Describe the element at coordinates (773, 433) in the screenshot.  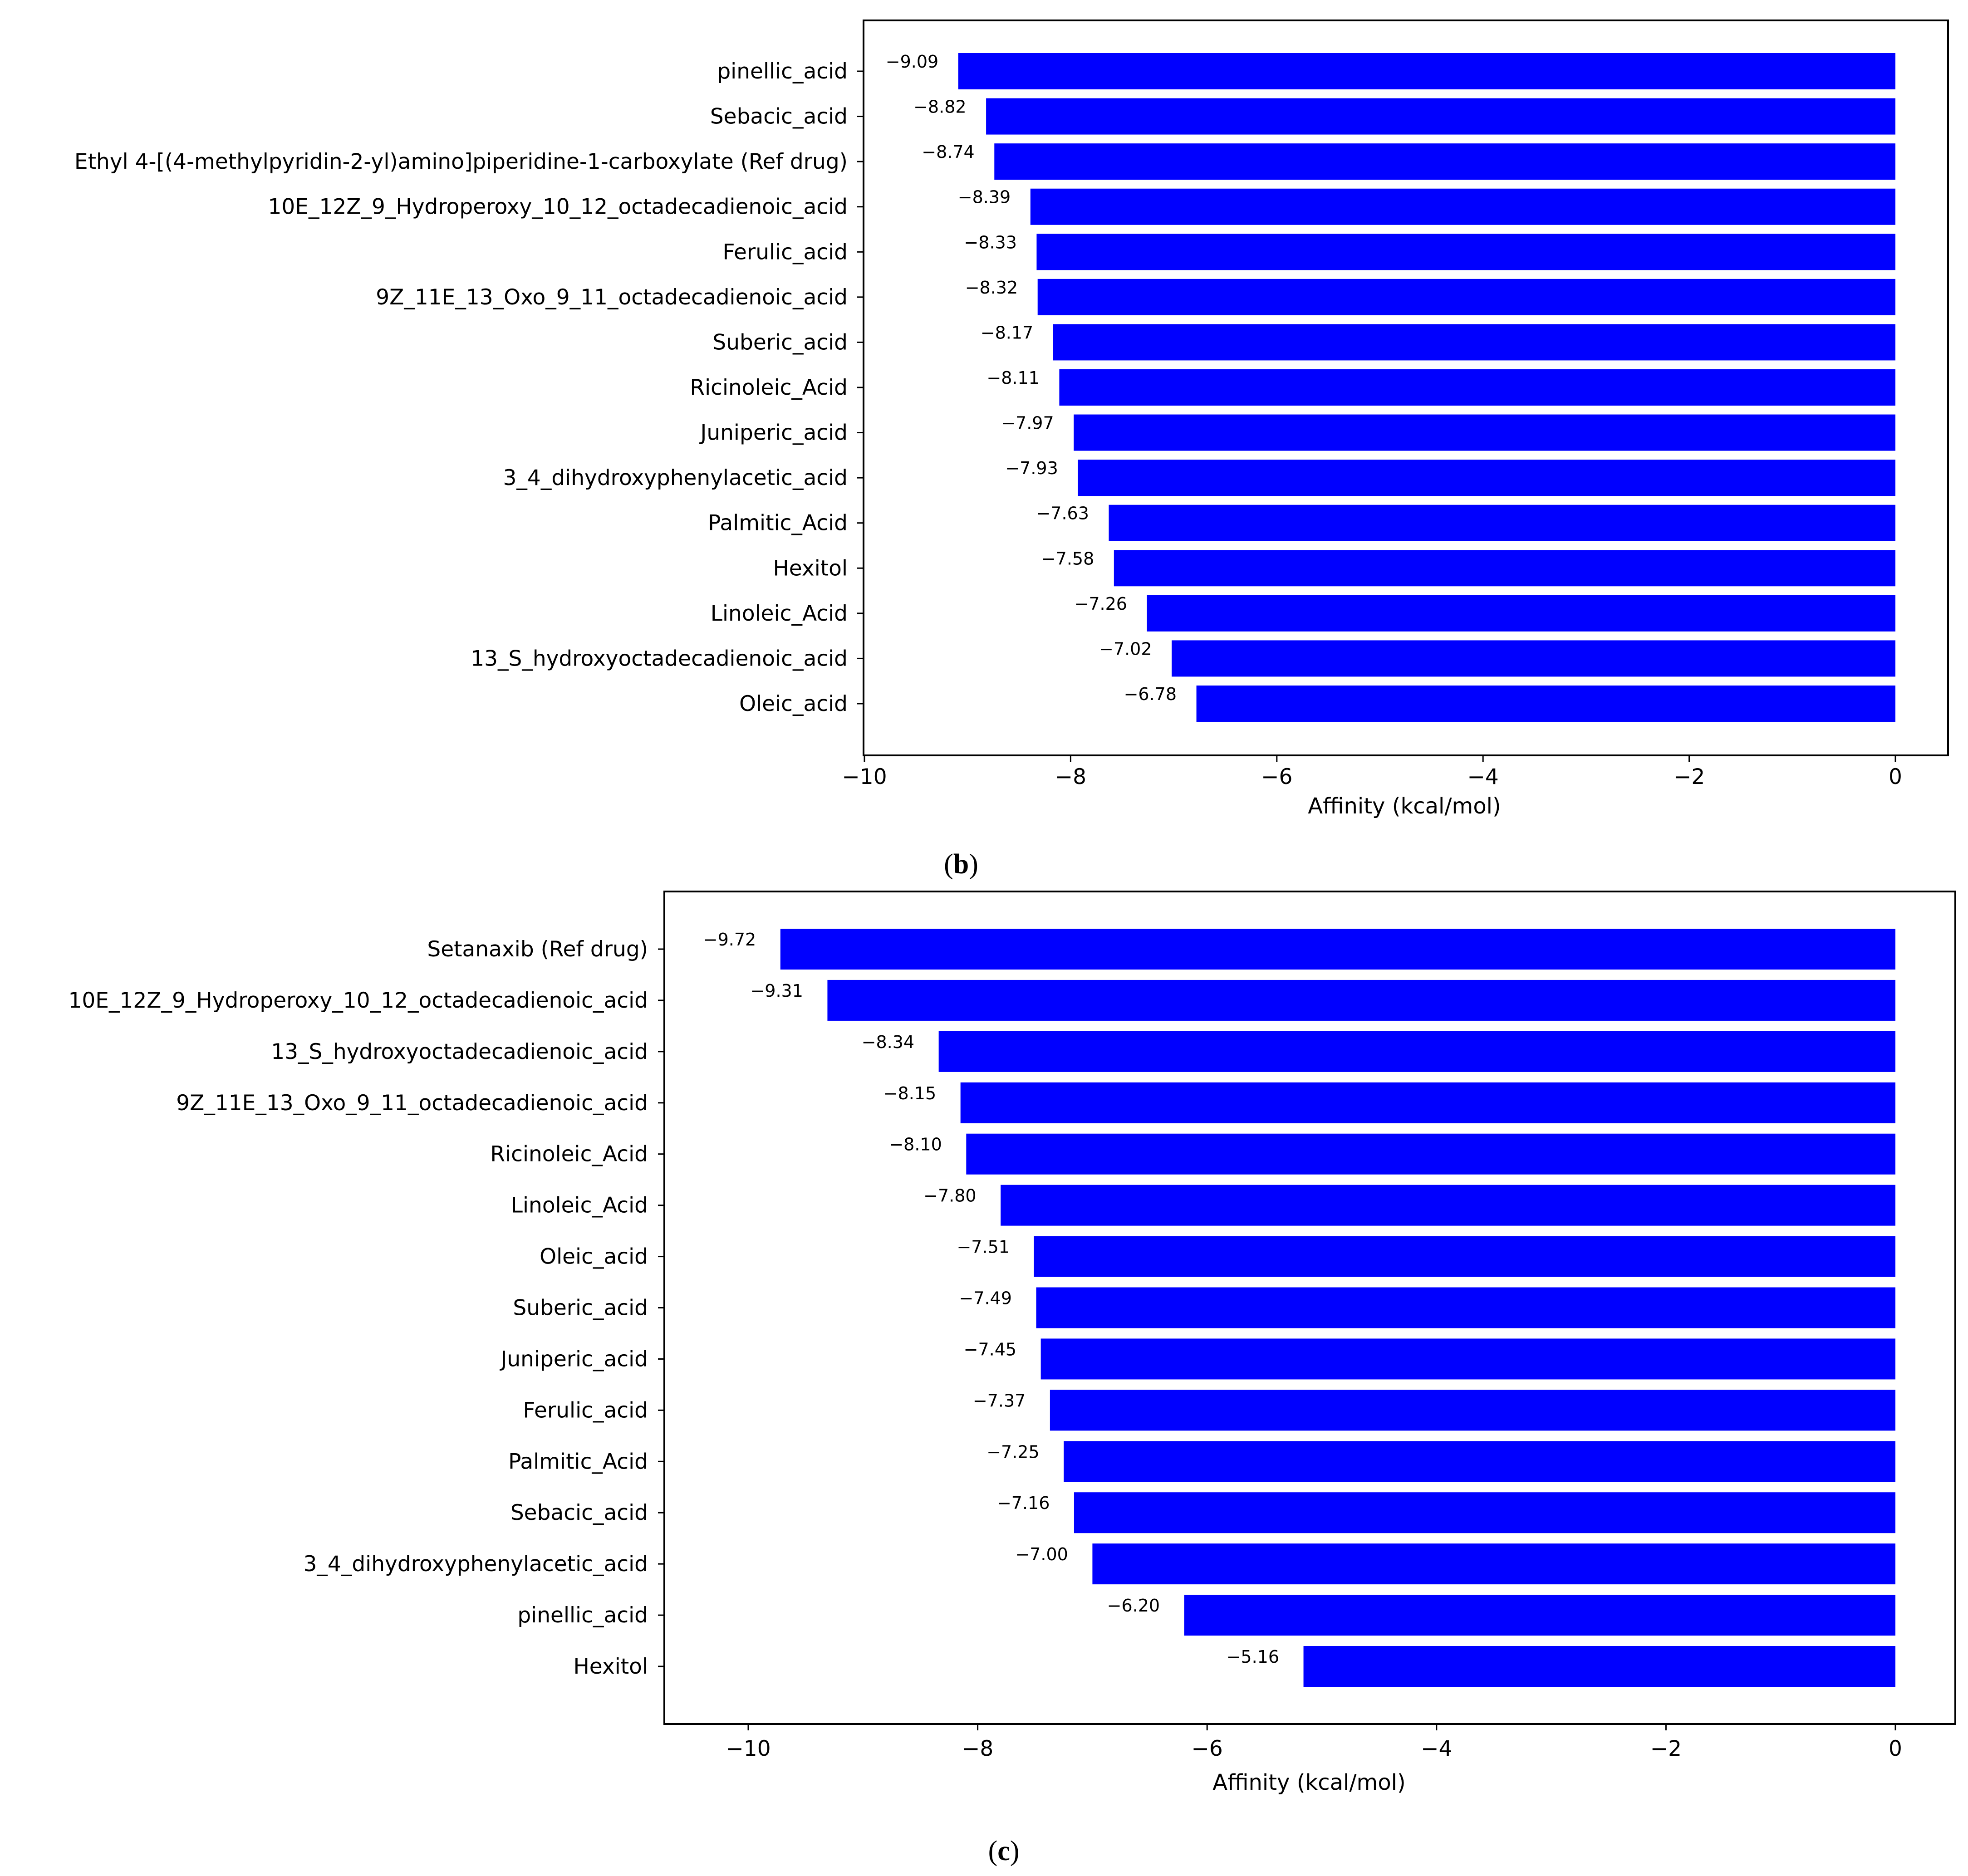
I see `category-label-b-8: Juniperic_acid` at that location.